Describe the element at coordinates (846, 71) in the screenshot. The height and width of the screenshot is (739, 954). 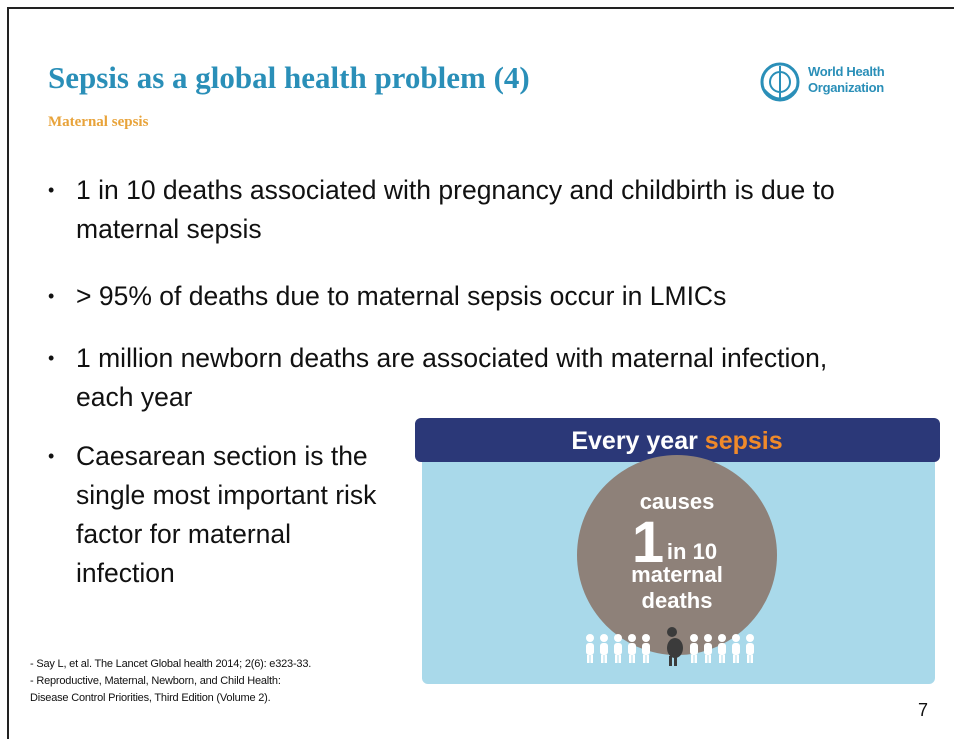
I see `logo-line: World Health` at that location.